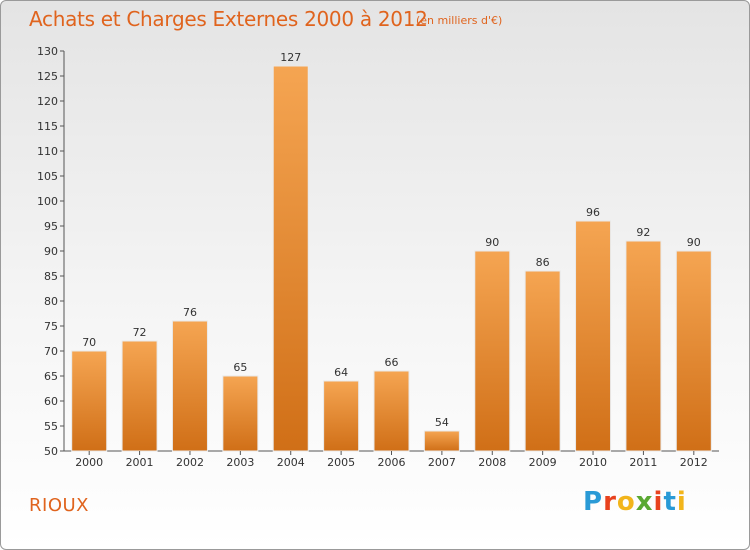 The width and height of the screenshot is (750, 550). I want to click on x-tick-label: 2004, so click(291, 462).